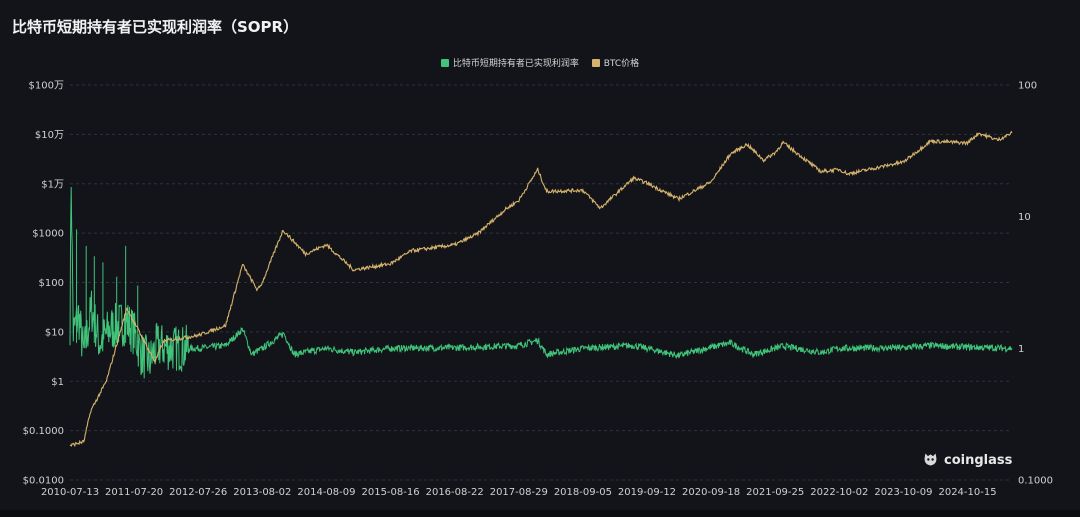 The height and width of the screenshot is (517, 1080). I want to click on y-axis-right: 0.1000 1 10 100, so click(1035, 284).